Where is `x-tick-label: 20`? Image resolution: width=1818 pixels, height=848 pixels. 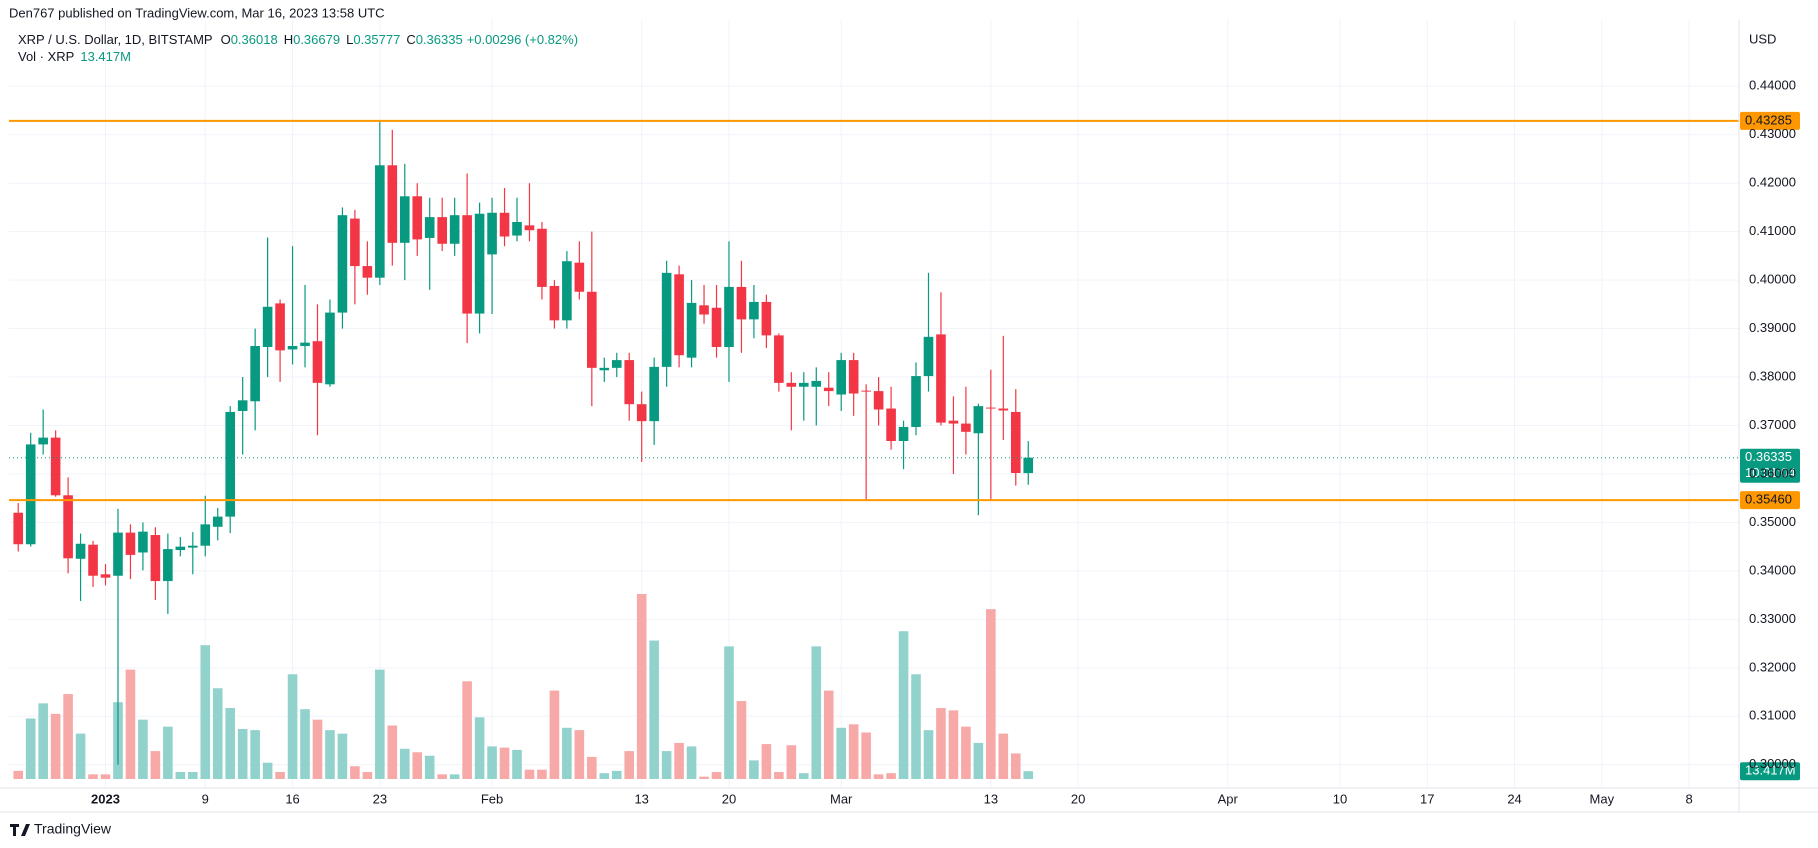 x-tick-label: 20 is located at coordinates (729, 798).